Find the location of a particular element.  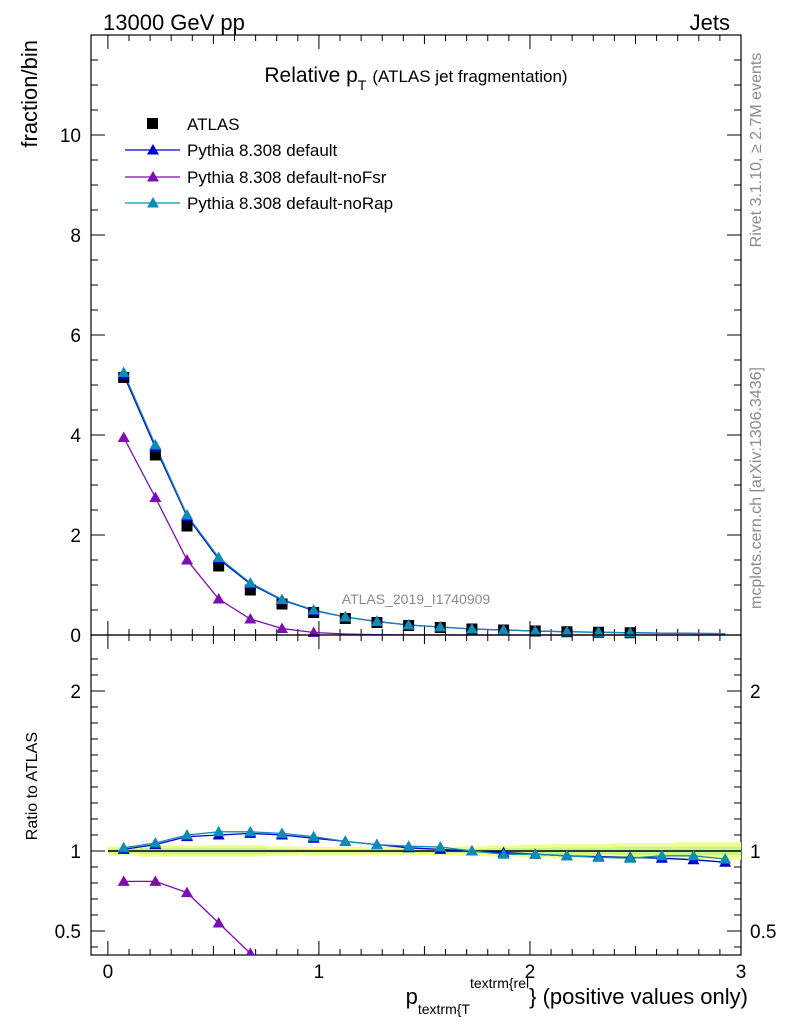

ratio-ytick-label-right-0: 0.5 is located at coordinates (763, 932).